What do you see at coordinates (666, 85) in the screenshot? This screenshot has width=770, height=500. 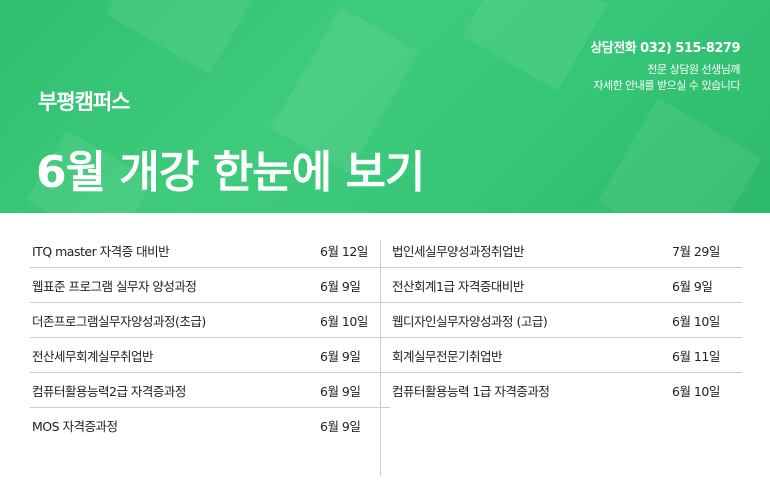 I see `desc-line-2: 자세한 안내를 받으실 수 있습니다` at bounding box center [666, 85].